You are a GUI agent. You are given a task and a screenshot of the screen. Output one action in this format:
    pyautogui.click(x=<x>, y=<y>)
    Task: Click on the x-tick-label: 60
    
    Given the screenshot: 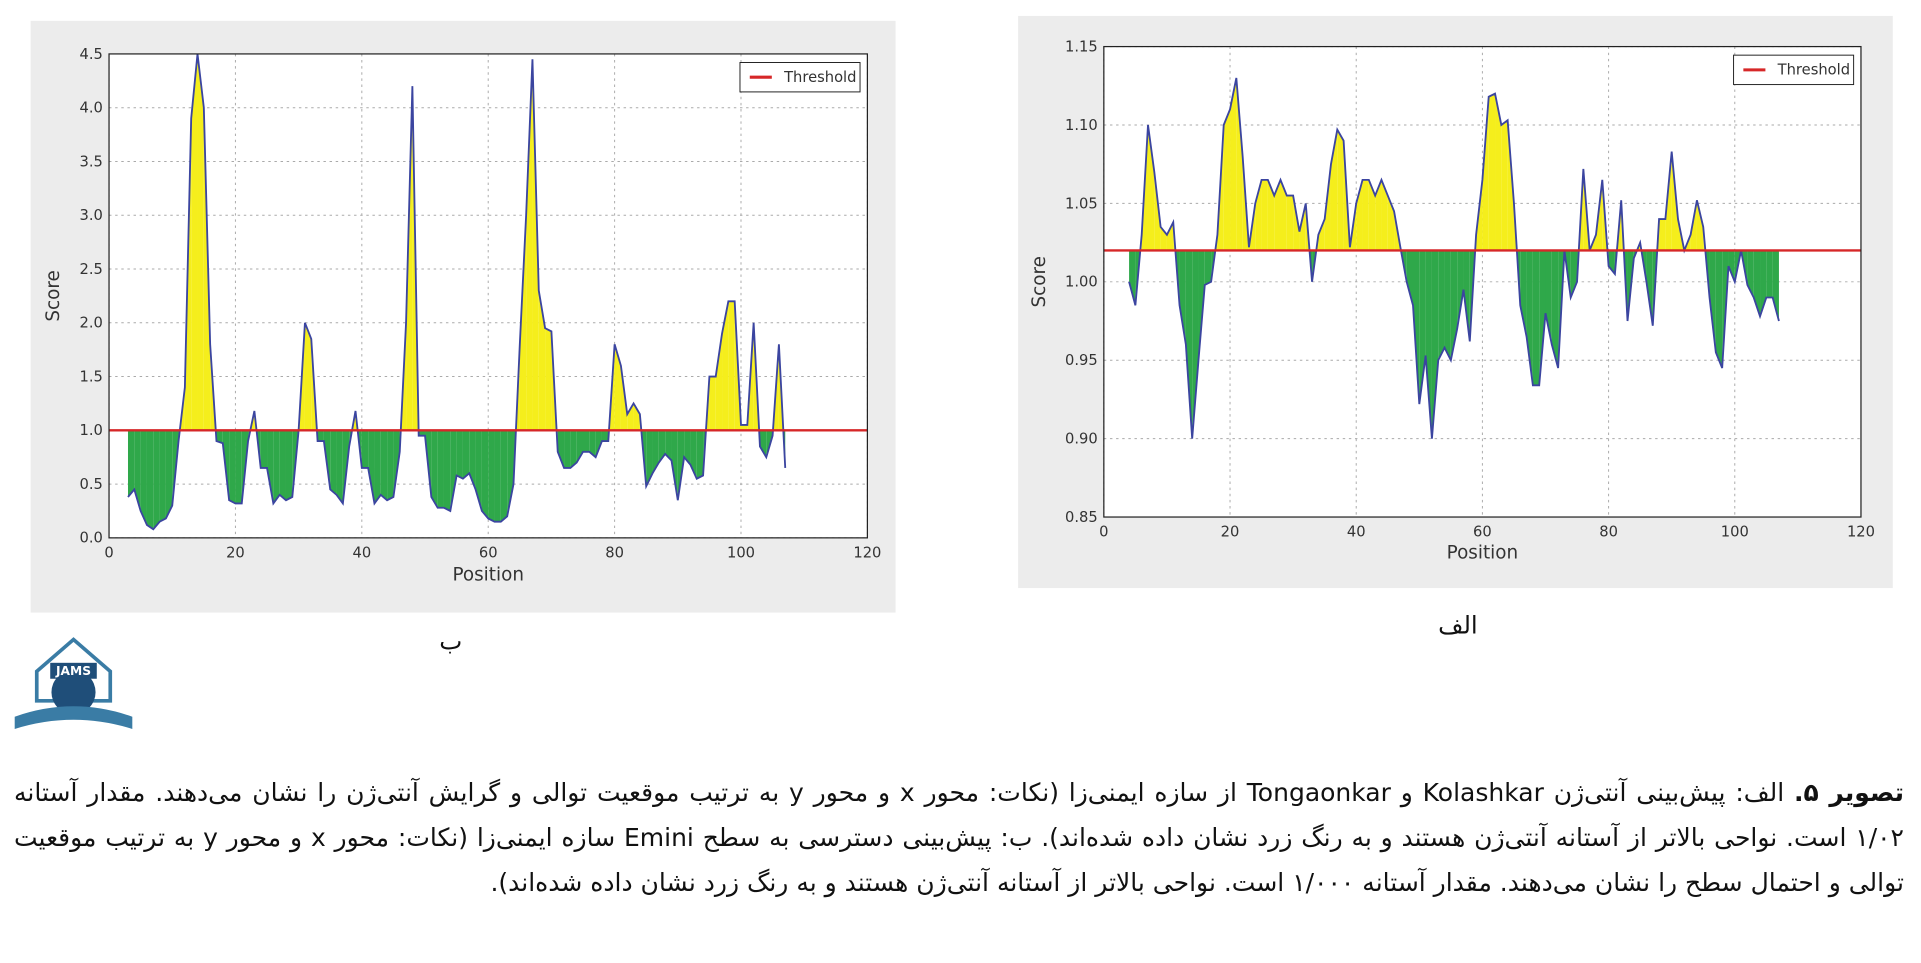 What is the action you would take?
    pyautogui.click(x=488, y=552)
    